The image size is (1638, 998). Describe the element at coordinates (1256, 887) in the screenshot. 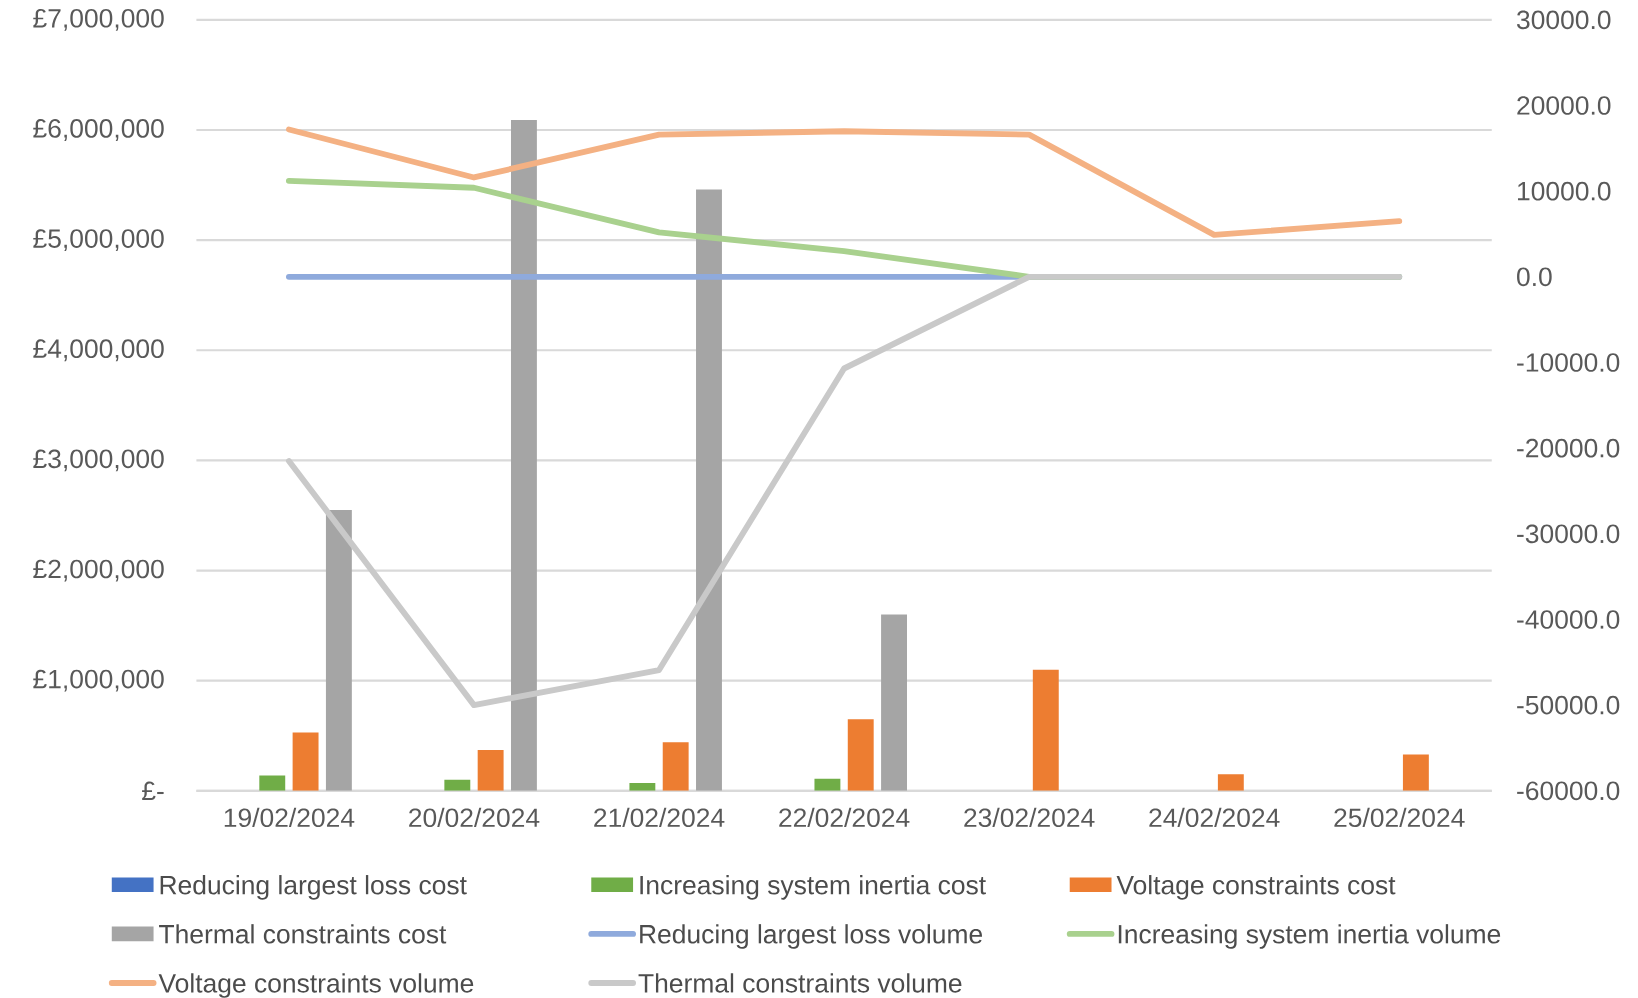

I see `legend-label: Voltage constraints cost` at that location.